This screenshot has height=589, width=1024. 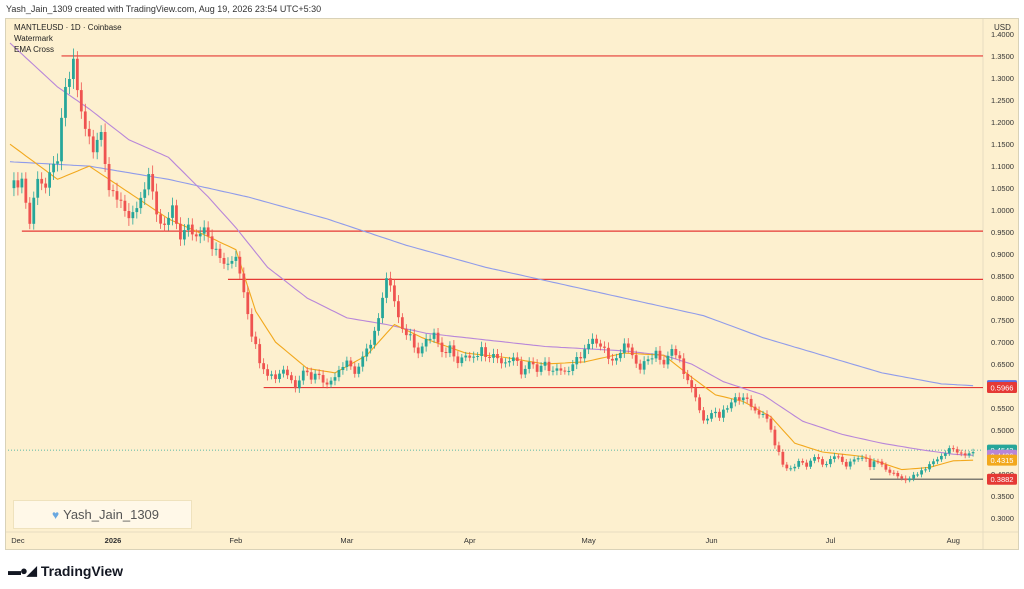 What do you see at coordinates (1002, 56) in the screenshot?
I see `y-tick-label: 1.3500` at bounding box center [1002, 56].